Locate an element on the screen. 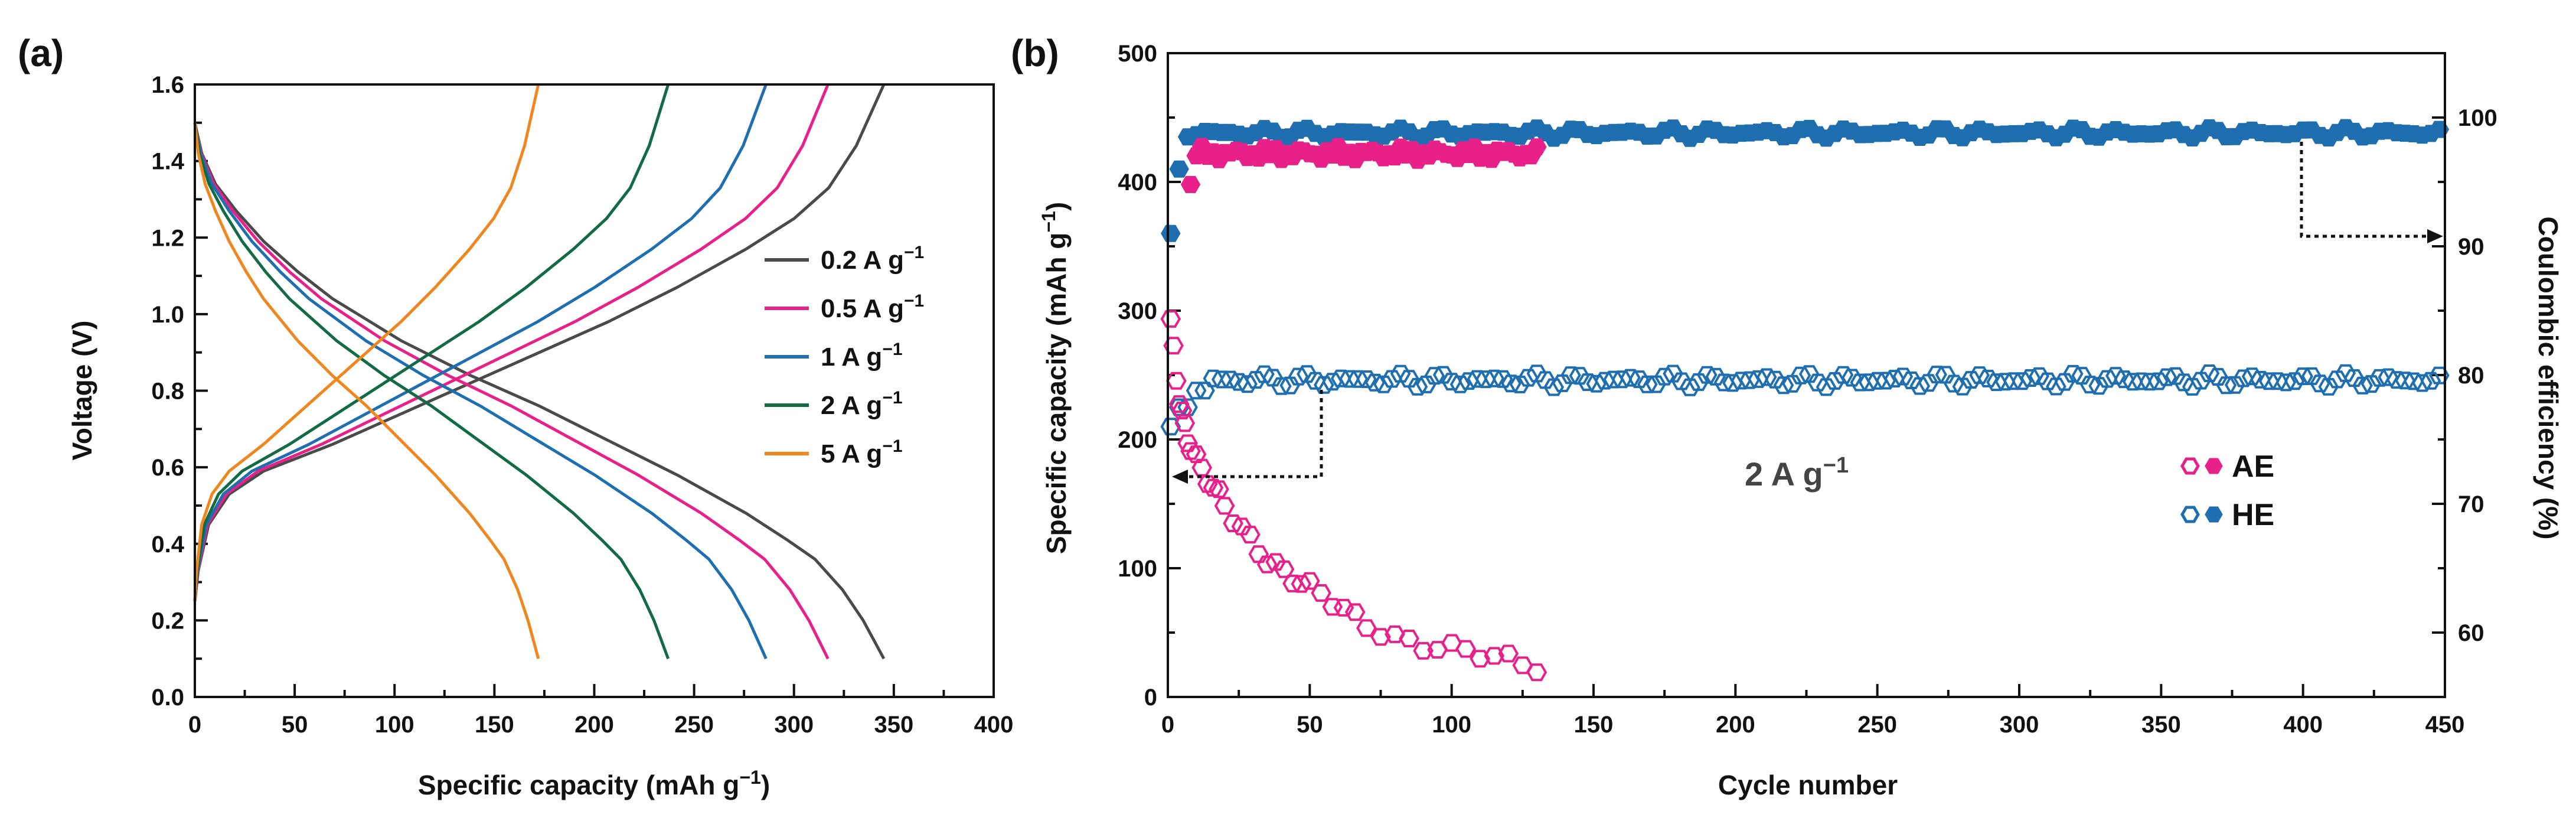  panel-b-legend: AE HE is located at coordinates (2227, 490).